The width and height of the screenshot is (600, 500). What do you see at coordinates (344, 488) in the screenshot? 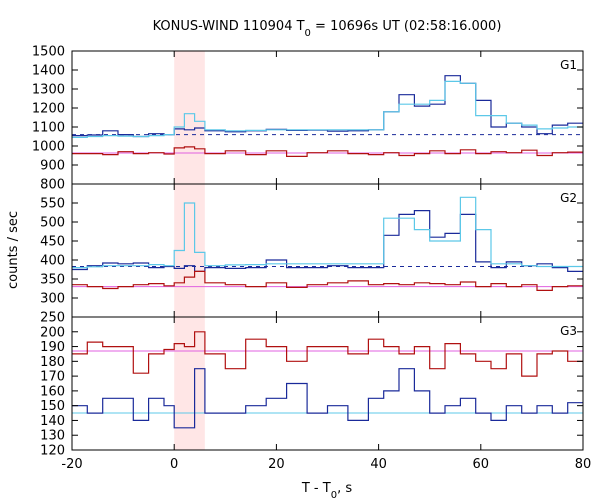
I see `x-axis-label-suffix: , s` at bounding box center [344, 488].